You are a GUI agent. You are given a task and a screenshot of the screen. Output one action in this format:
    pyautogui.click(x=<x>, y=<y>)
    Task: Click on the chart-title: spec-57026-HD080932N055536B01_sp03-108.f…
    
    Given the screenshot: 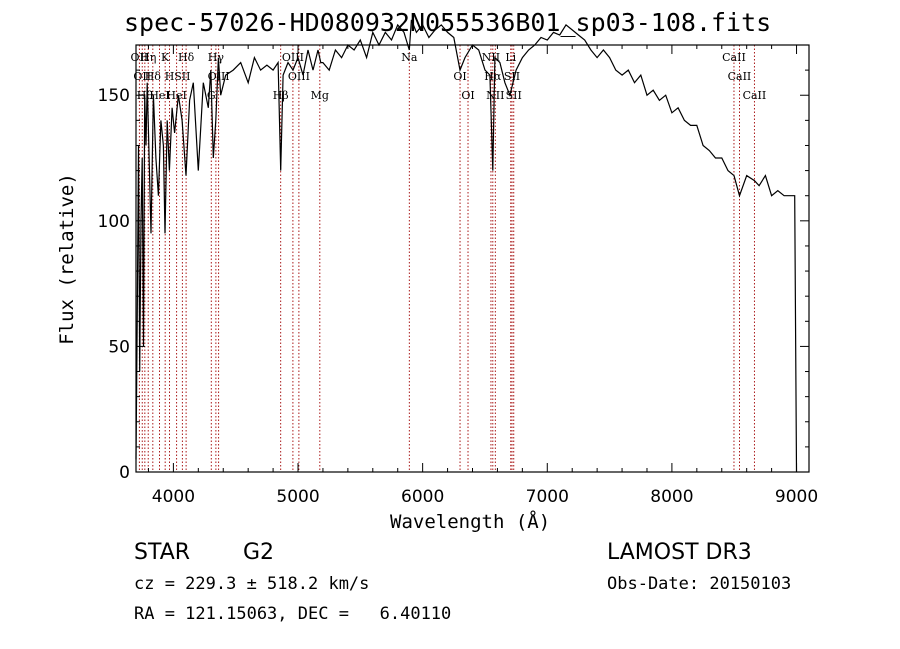 What is the action you would take?
    pyautogui.click(x=448, y=22)
    